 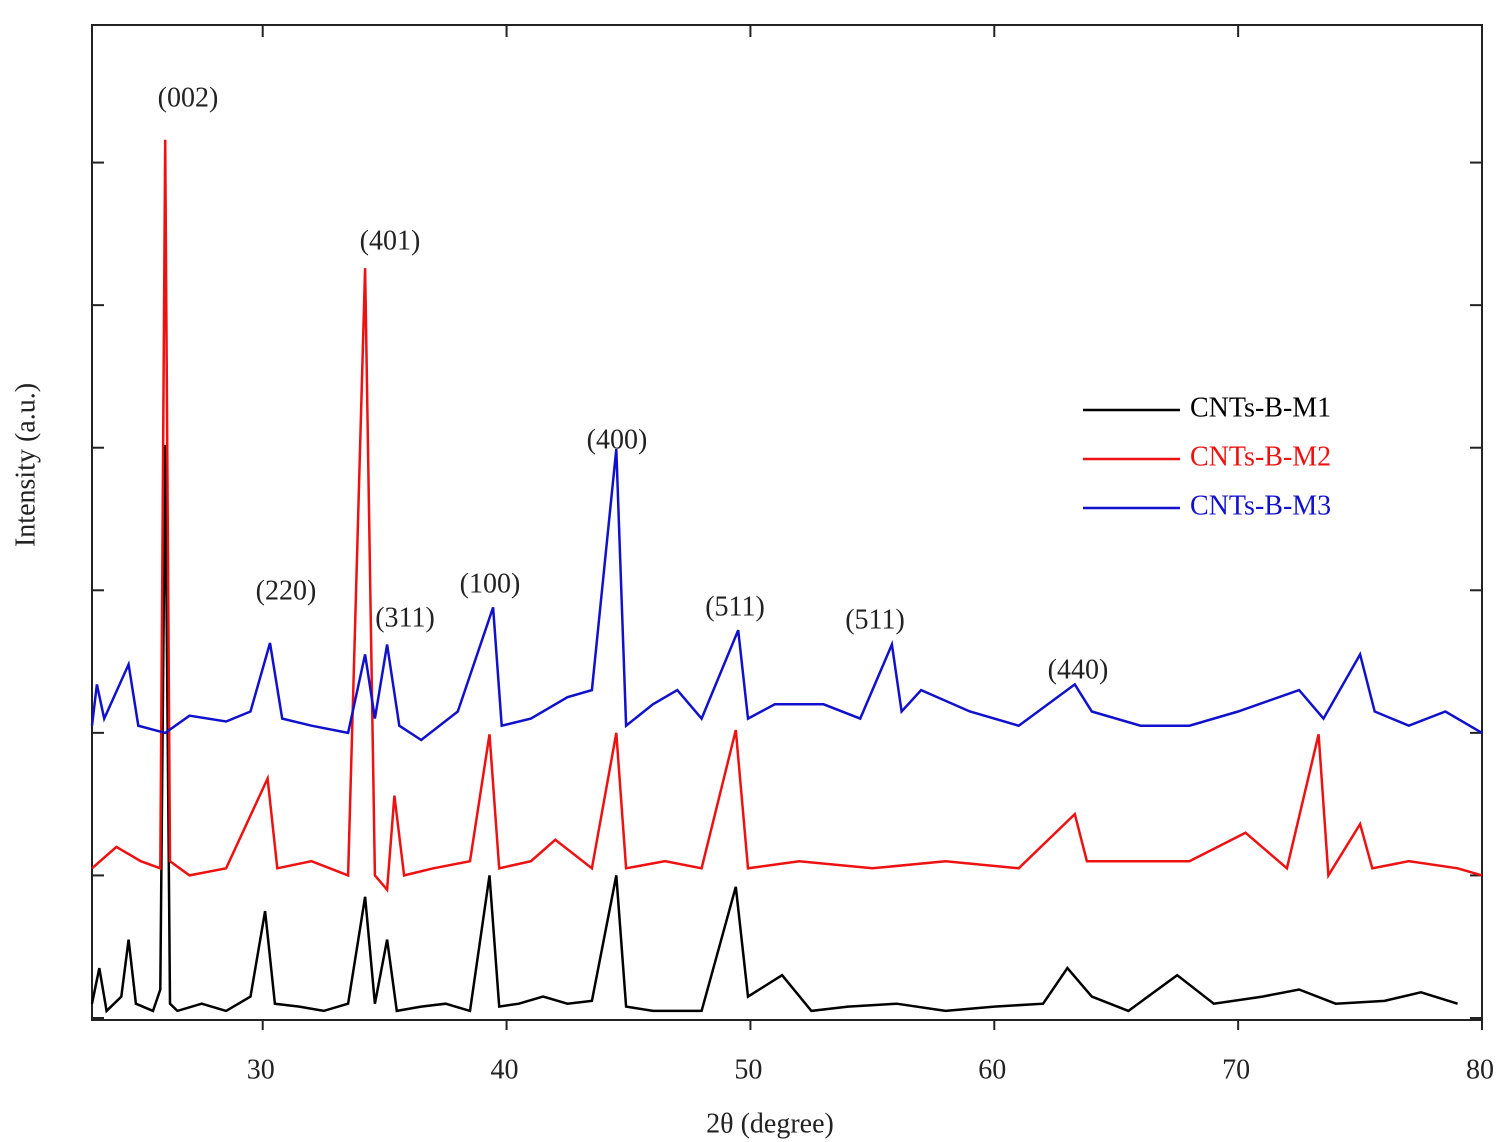 I want to click on x-tick-label: 80, so click(x=1480, y=1069).